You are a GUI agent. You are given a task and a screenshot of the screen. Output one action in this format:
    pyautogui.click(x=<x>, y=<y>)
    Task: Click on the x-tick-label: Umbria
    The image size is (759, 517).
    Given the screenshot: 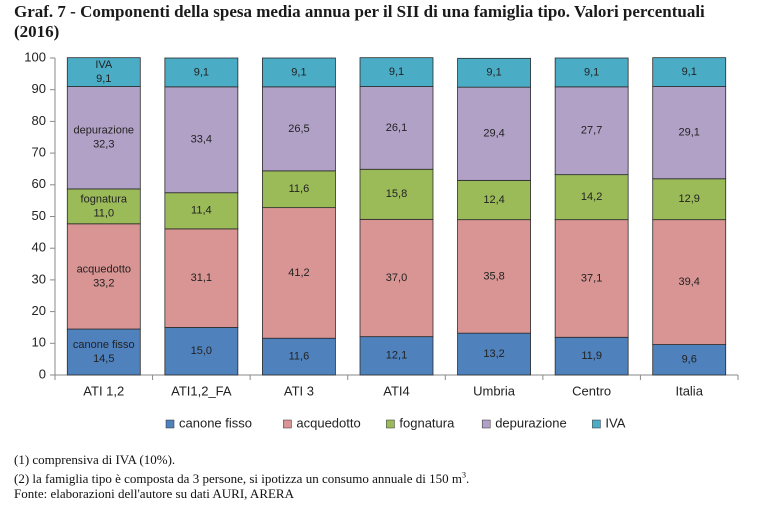 What is the action you would take?
    pyautogui.click(x=494, y=390)
    